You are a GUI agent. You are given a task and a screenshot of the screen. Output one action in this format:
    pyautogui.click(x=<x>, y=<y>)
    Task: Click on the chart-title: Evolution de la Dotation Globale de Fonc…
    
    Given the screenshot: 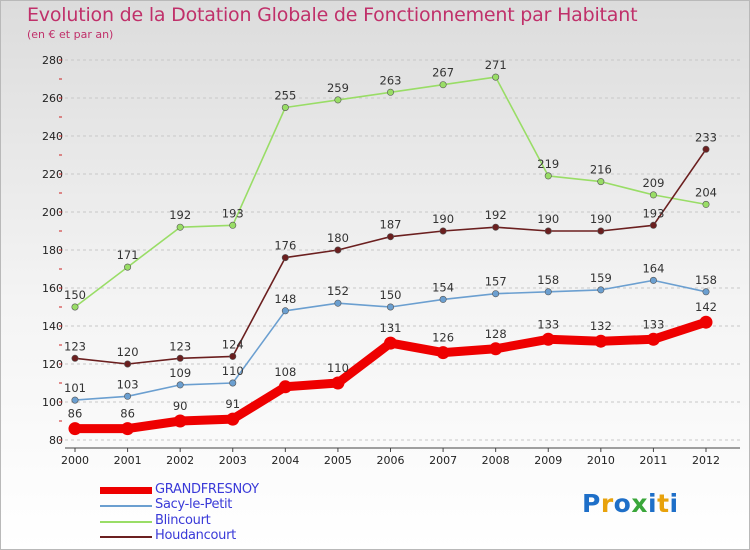 What is the action you would take?
    pyautogui.click(x=332, y=15)
    